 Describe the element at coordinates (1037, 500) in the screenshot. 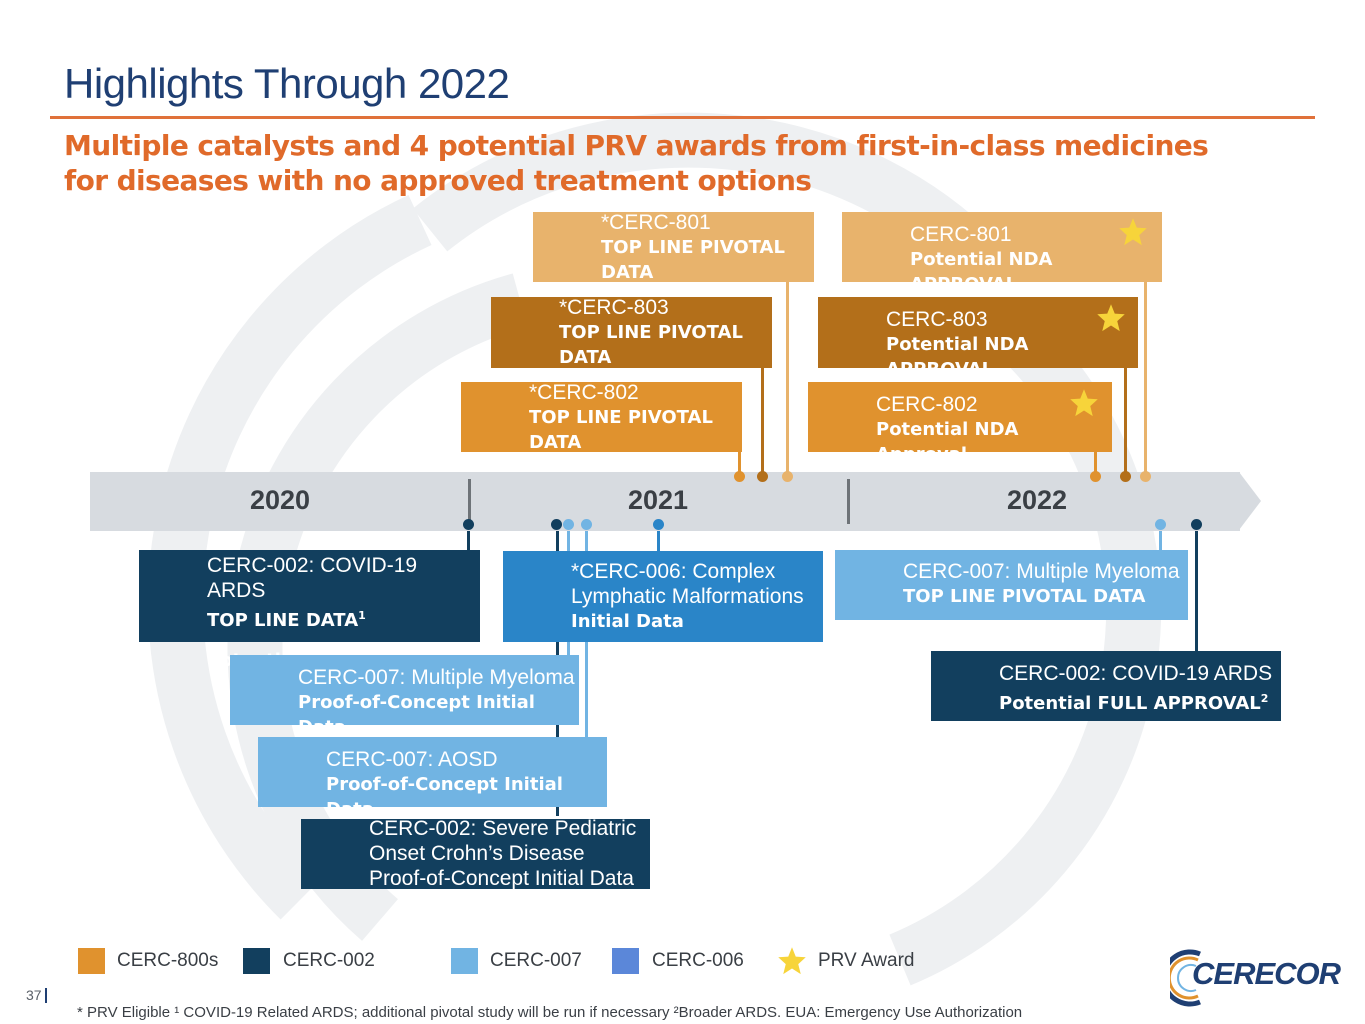

I see `year-2022: 2022` at that location.